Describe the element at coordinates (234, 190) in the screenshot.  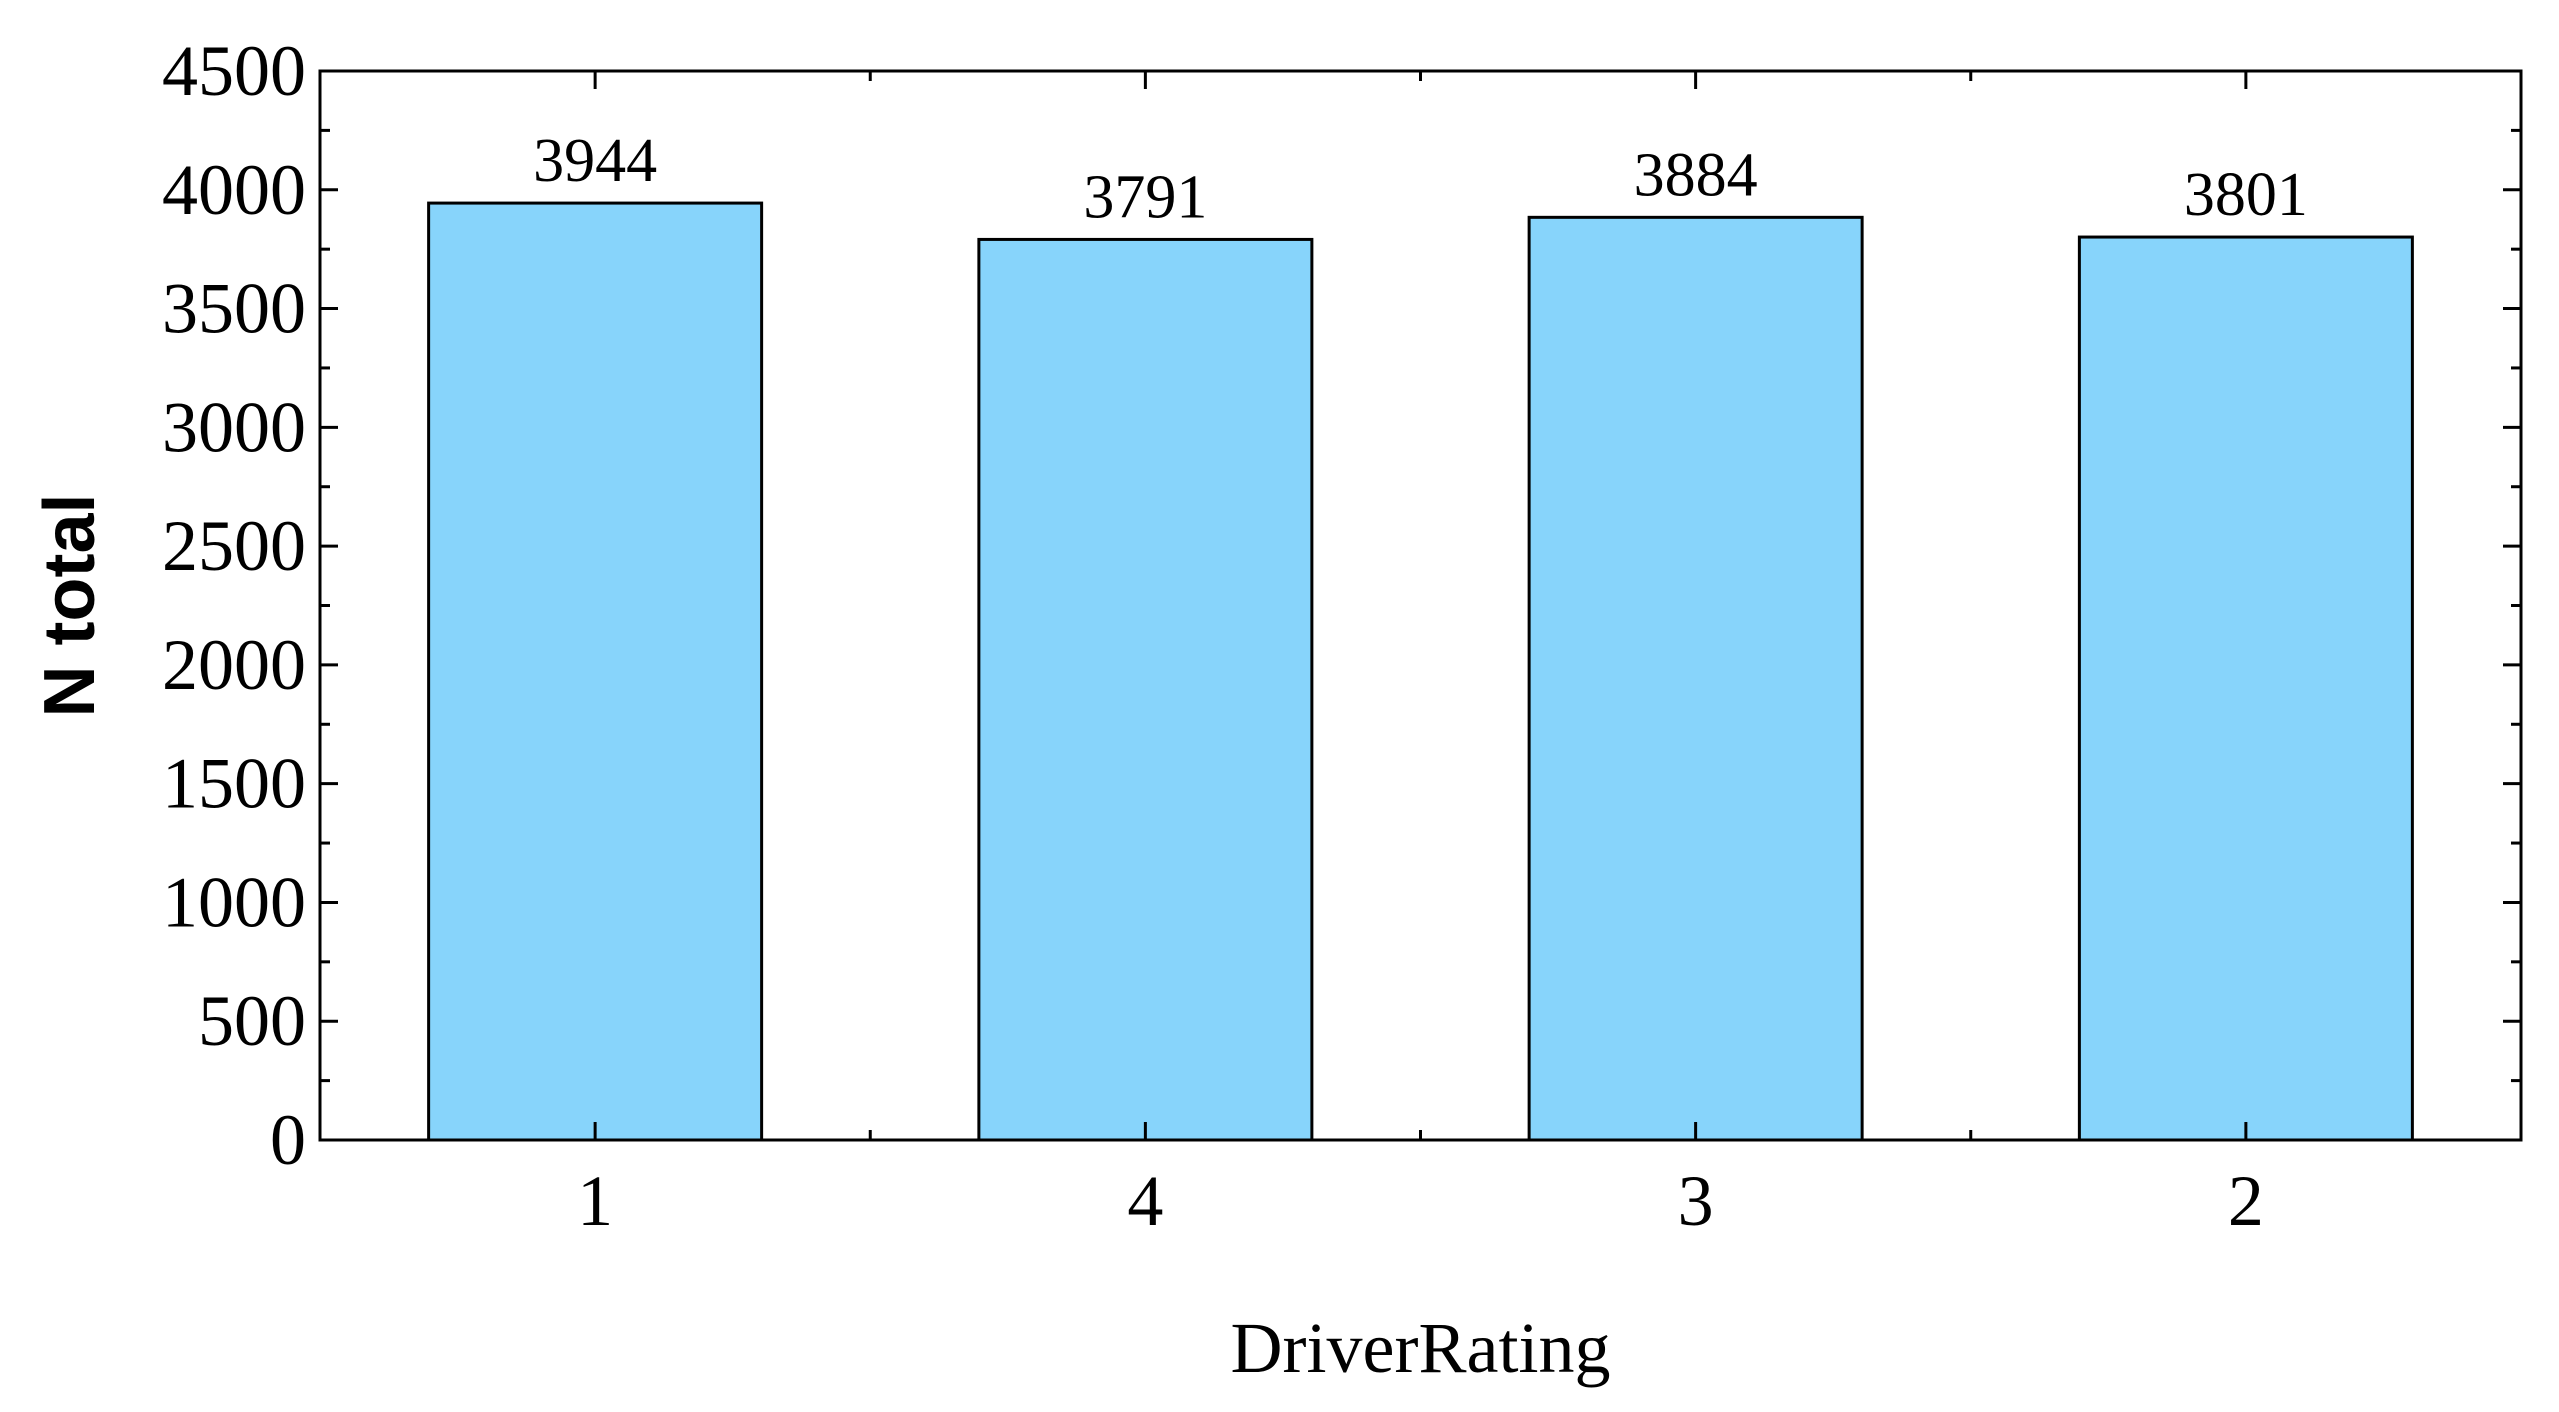
I see `y-tick-label: 4000` at that location.